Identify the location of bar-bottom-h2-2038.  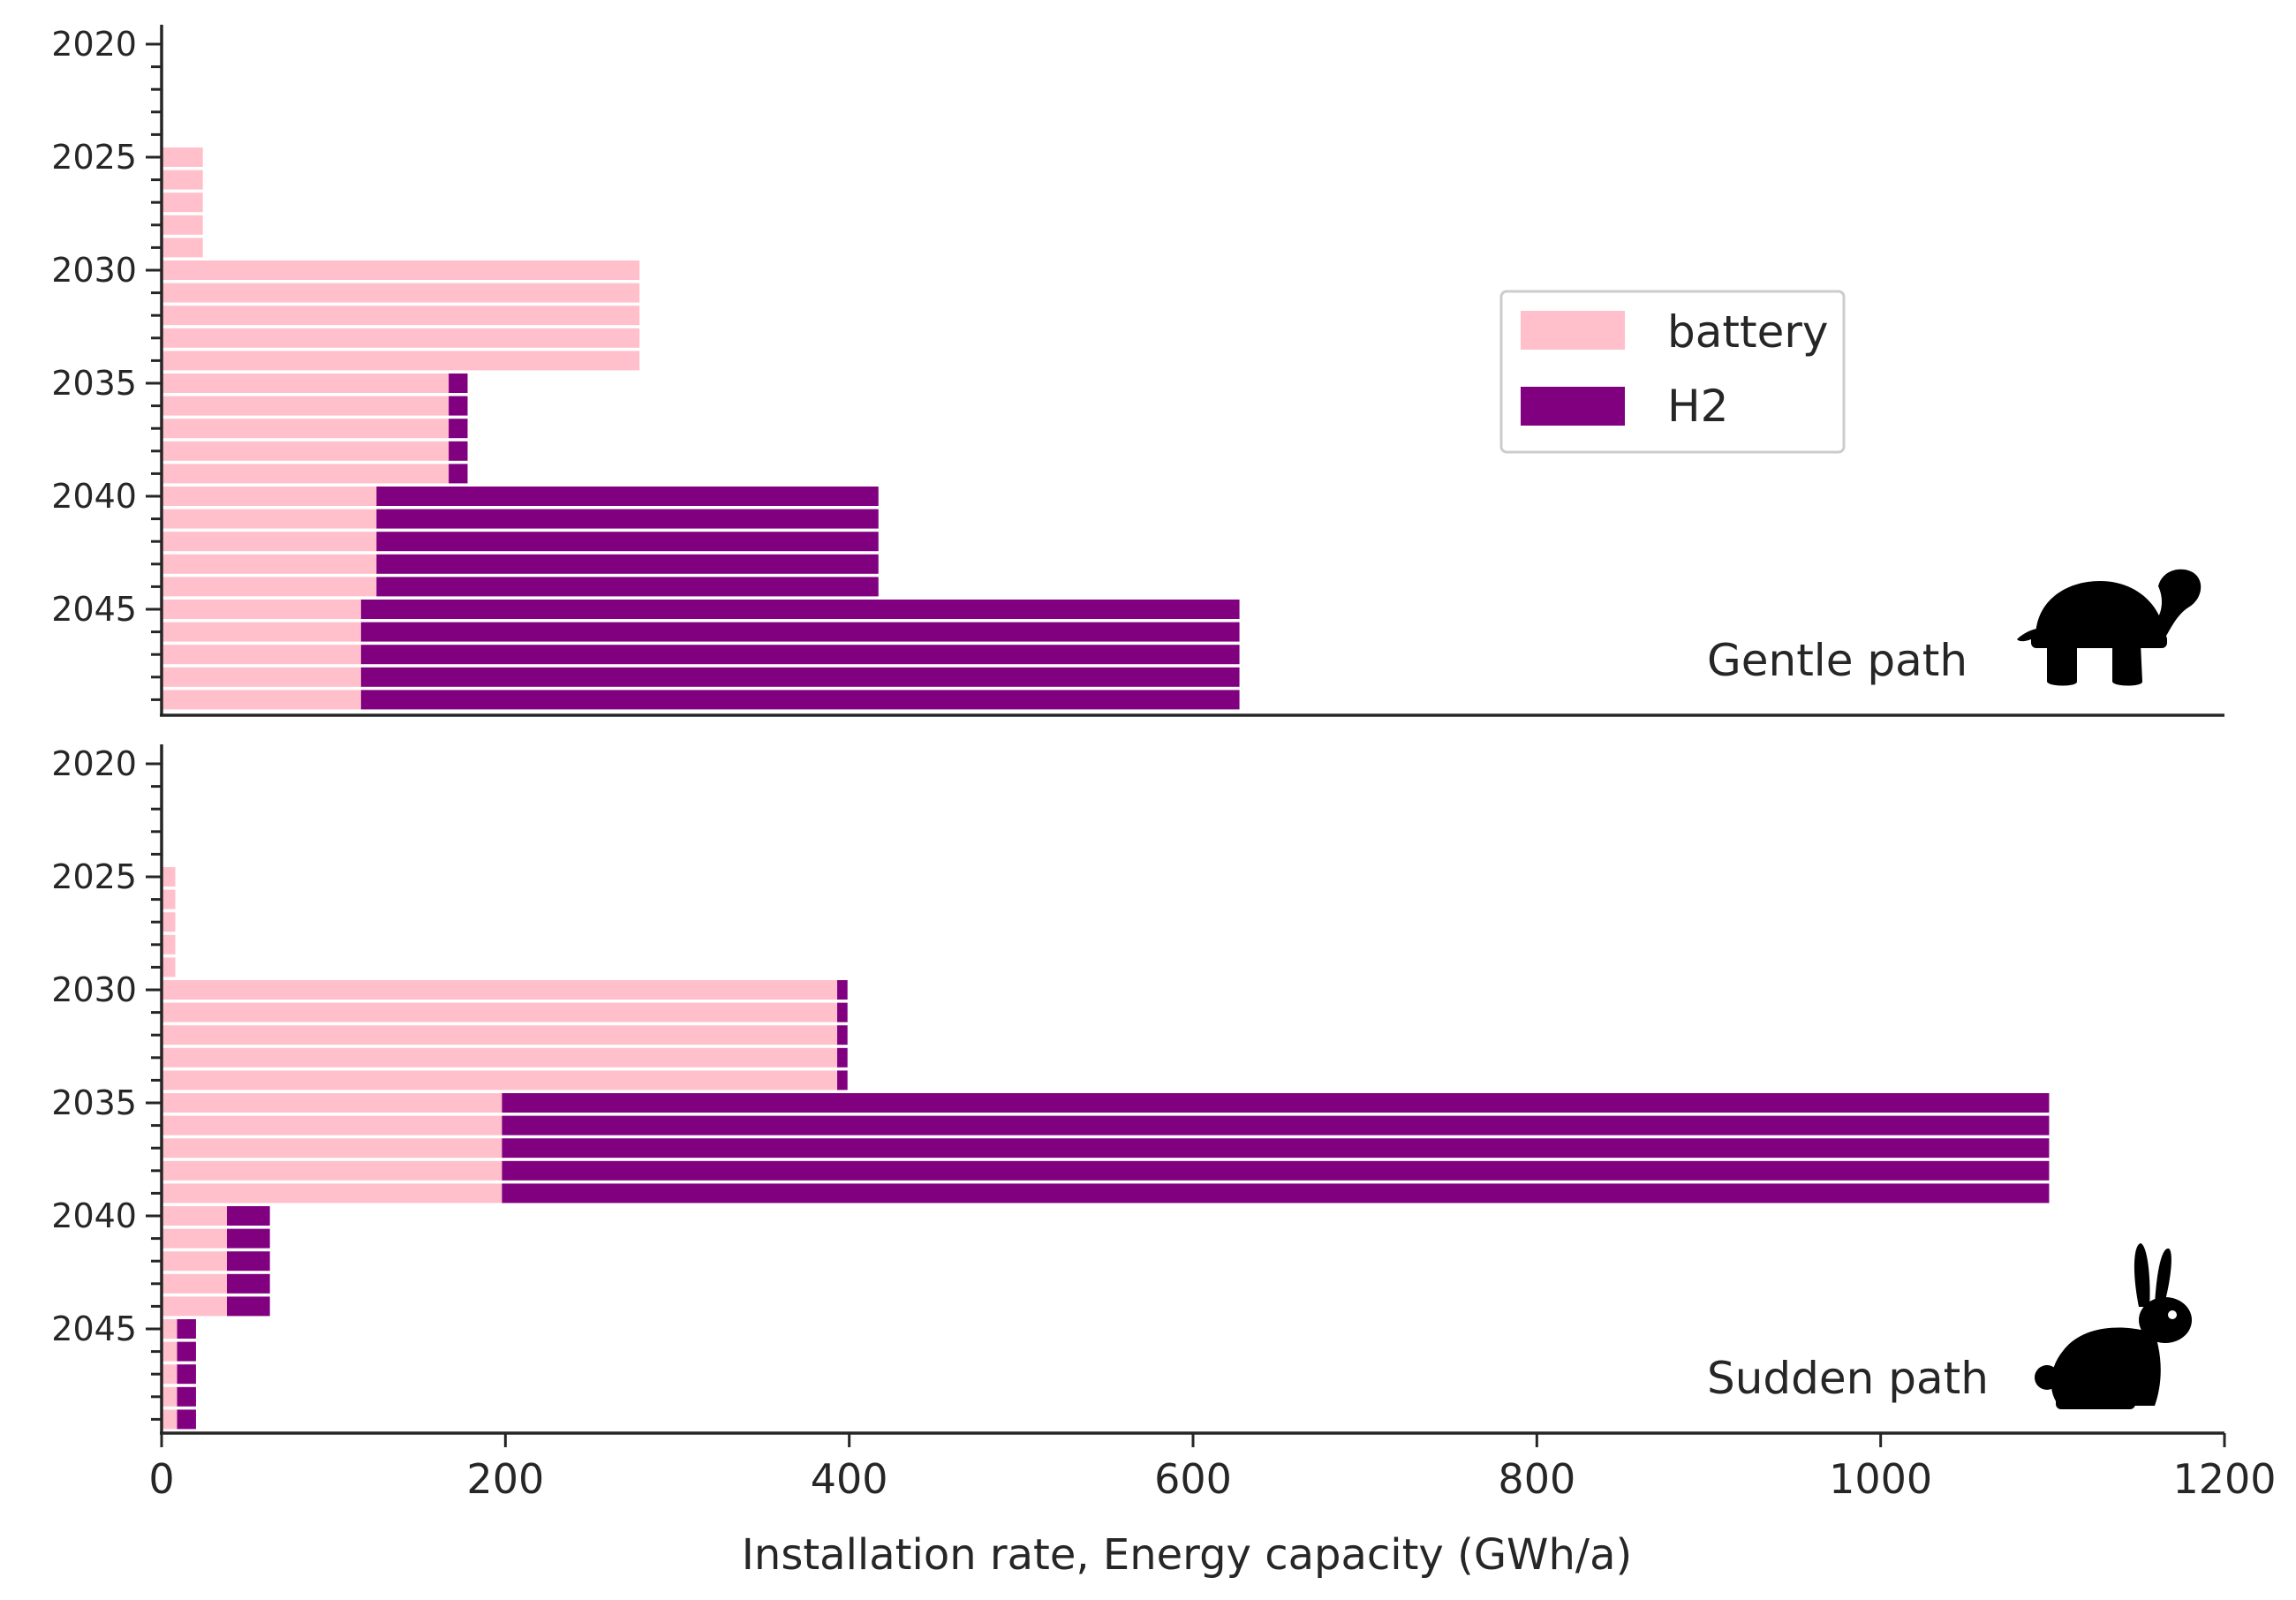
(1276, 1170).